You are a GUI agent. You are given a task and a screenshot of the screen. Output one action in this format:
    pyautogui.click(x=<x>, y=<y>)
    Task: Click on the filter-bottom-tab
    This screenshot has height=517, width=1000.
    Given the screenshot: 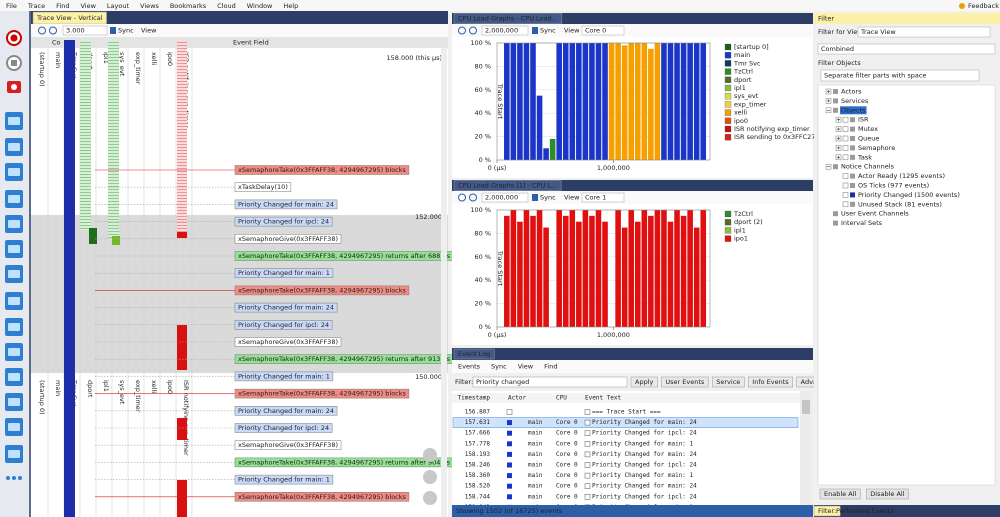 What is the action you would take?
    pyautogui.click(x=827, y=511)
    